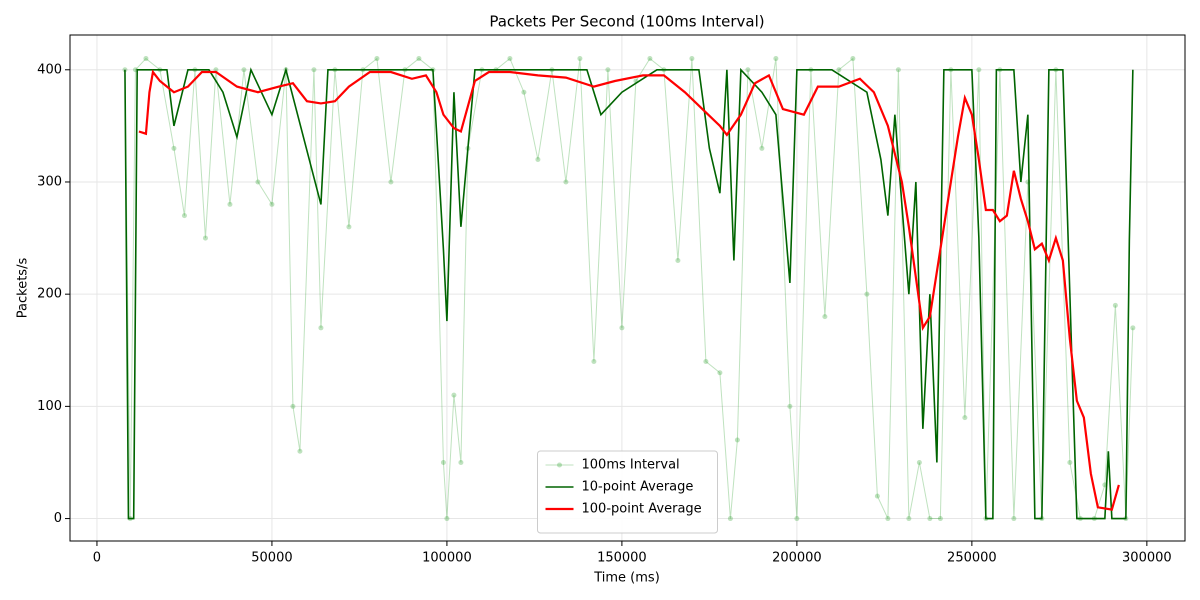 Image resolution: width=1200 pixels, height=600 pixels. Describe the element at coordinates (447, 558) in the screenshot. I see `x-tick-label: 100000` at that location.